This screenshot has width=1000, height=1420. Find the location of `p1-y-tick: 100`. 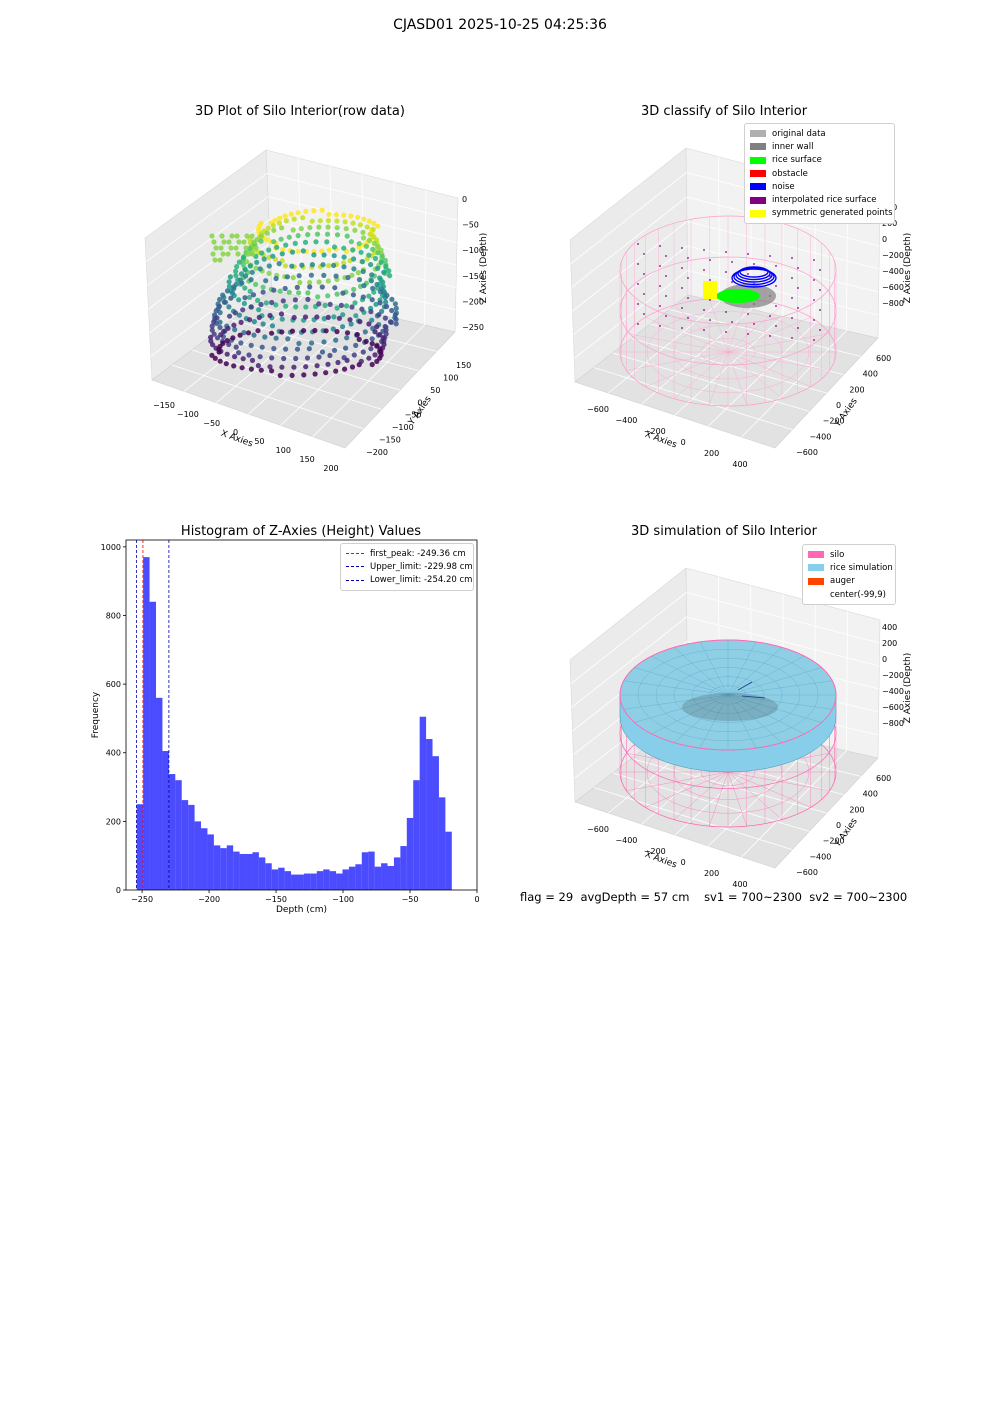

p1-y-tick: 100 is located at coordinates (450, 377).